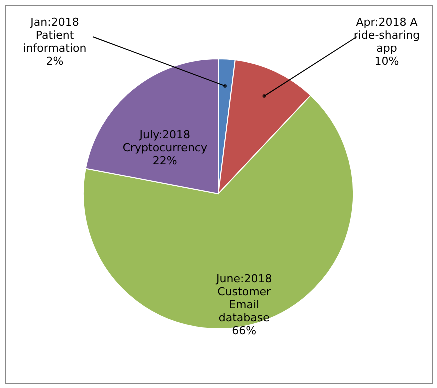 This screenshot has width=437, height=388. Describe the element at coordinates (244, 298) in the screenshot. I see `slice-label: June:2018 Customer Email database` at that location.